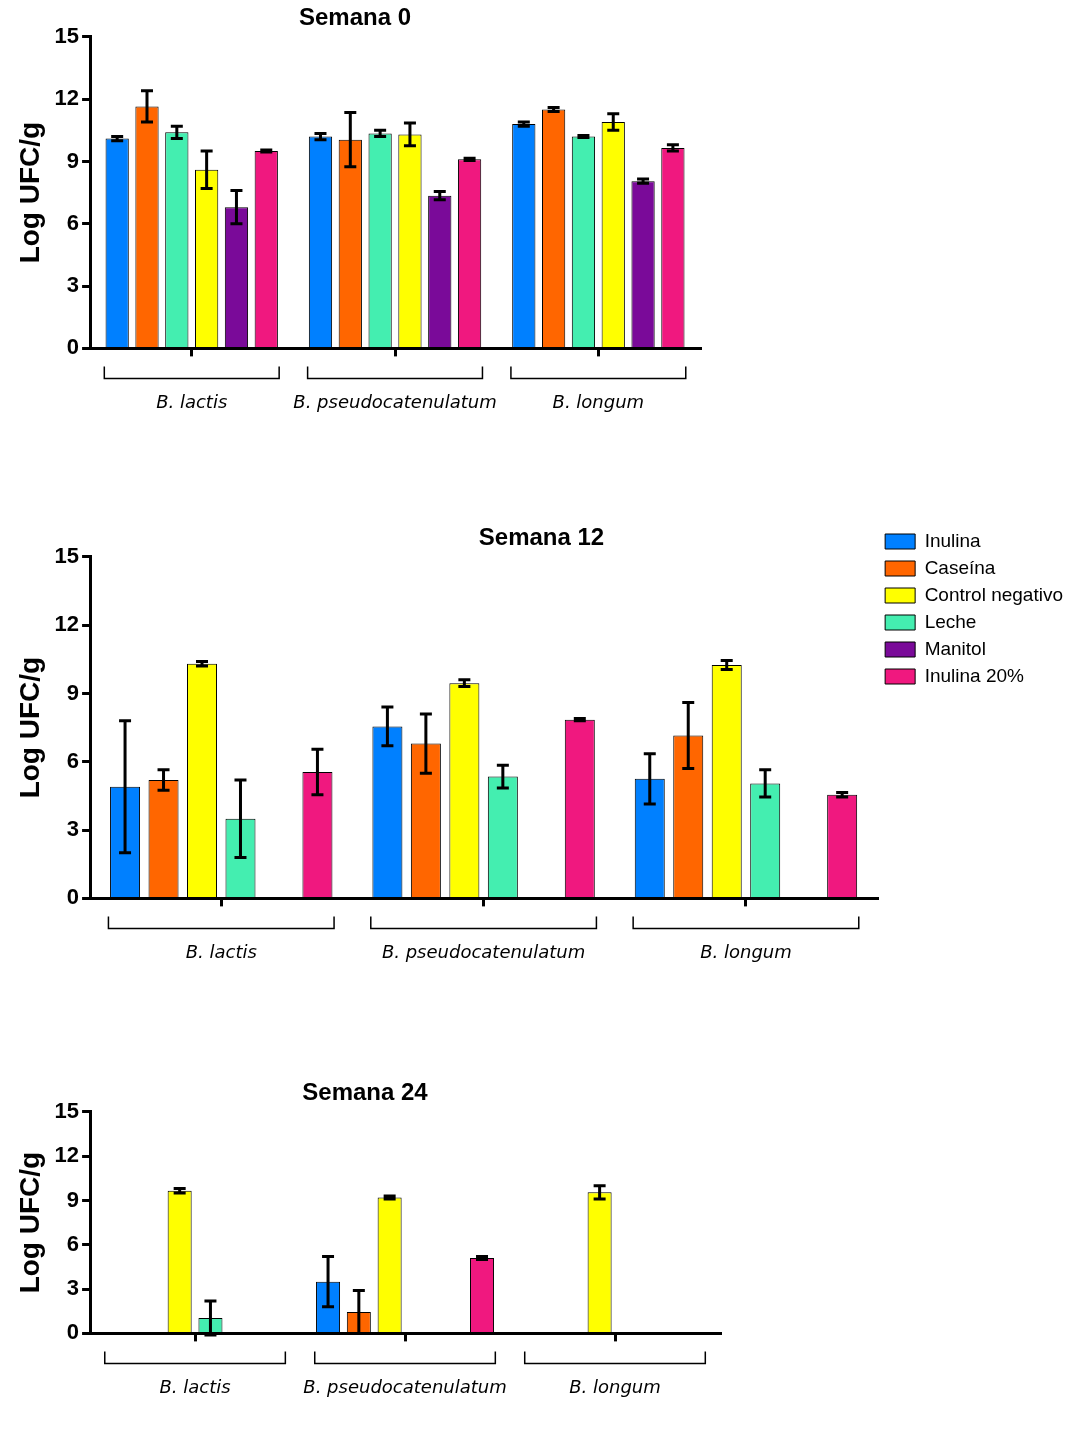 The width and height of the screenshot is (1083, 1445). Describe the element at coordinates (950, 621) in the screenshot. I see `legend-label: Leche` at that location.